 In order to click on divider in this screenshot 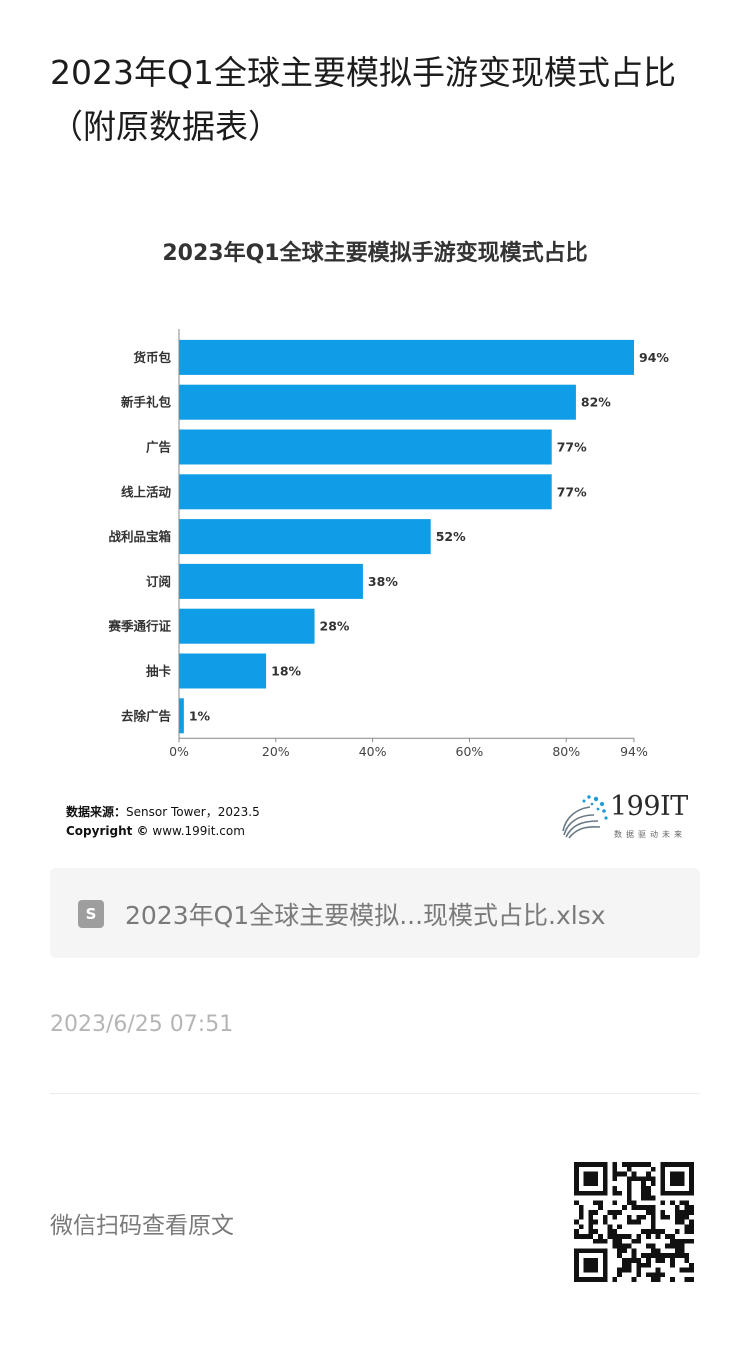, I will do `click(375, 1093)`.